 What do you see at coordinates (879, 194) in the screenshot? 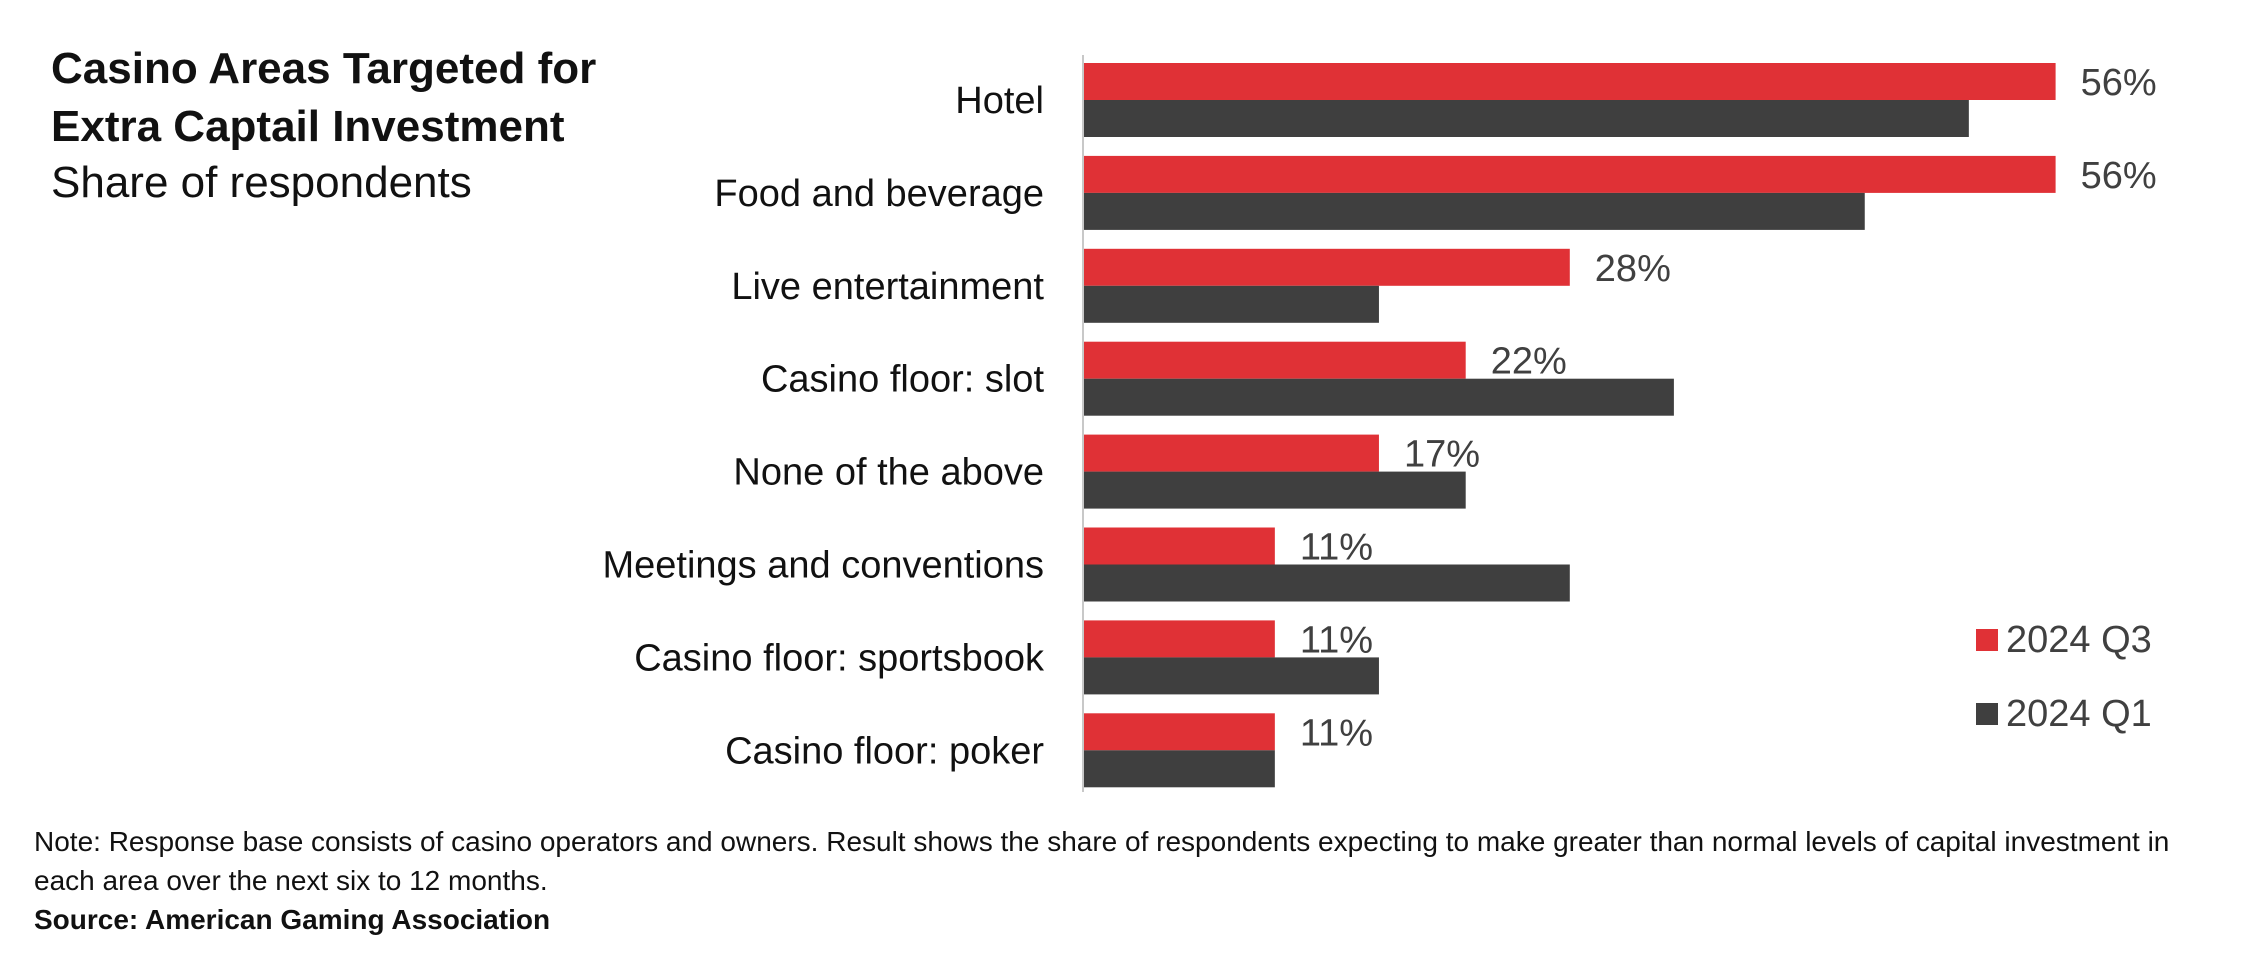
I see `category-label: Food and beverage` at bounding box center [879, 194].